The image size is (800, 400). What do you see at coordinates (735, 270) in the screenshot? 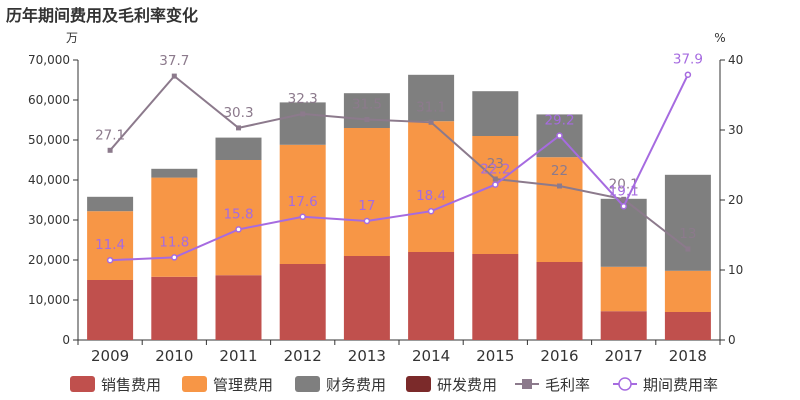
I see `right-tick-label: 10` at bounding box center [735, 270].